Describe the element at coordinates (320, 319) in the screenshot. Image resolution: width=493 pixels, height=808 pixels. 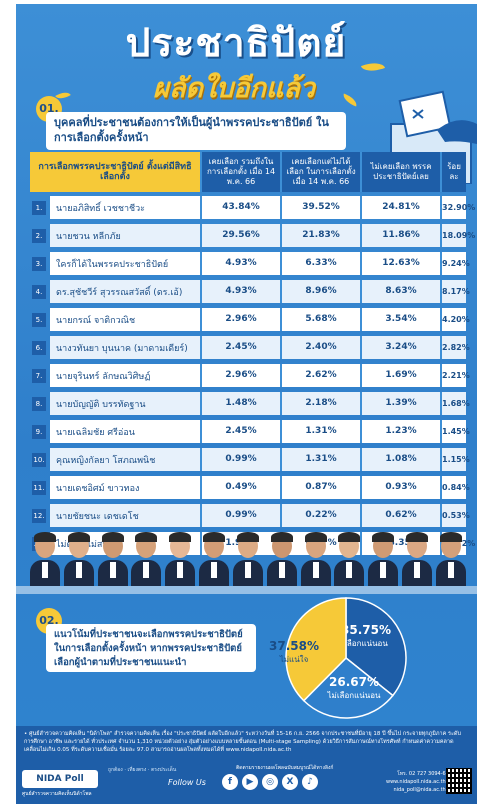
I see `value-voted-not-2566: 5.68%` at that location.